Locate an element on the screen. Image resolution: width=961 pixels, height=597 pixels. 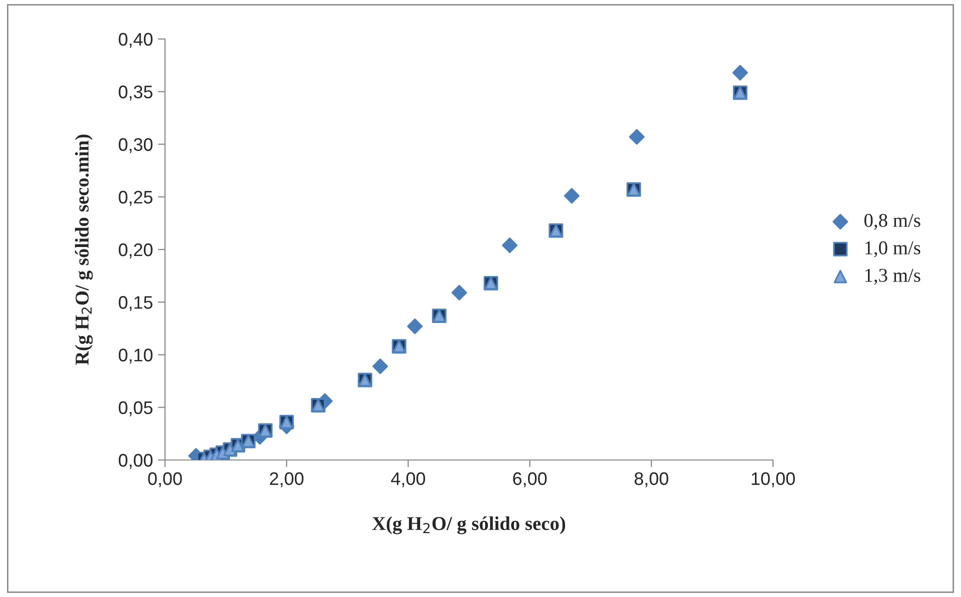
x-tick-label: 2,00 is located at coordinates (287, 480).